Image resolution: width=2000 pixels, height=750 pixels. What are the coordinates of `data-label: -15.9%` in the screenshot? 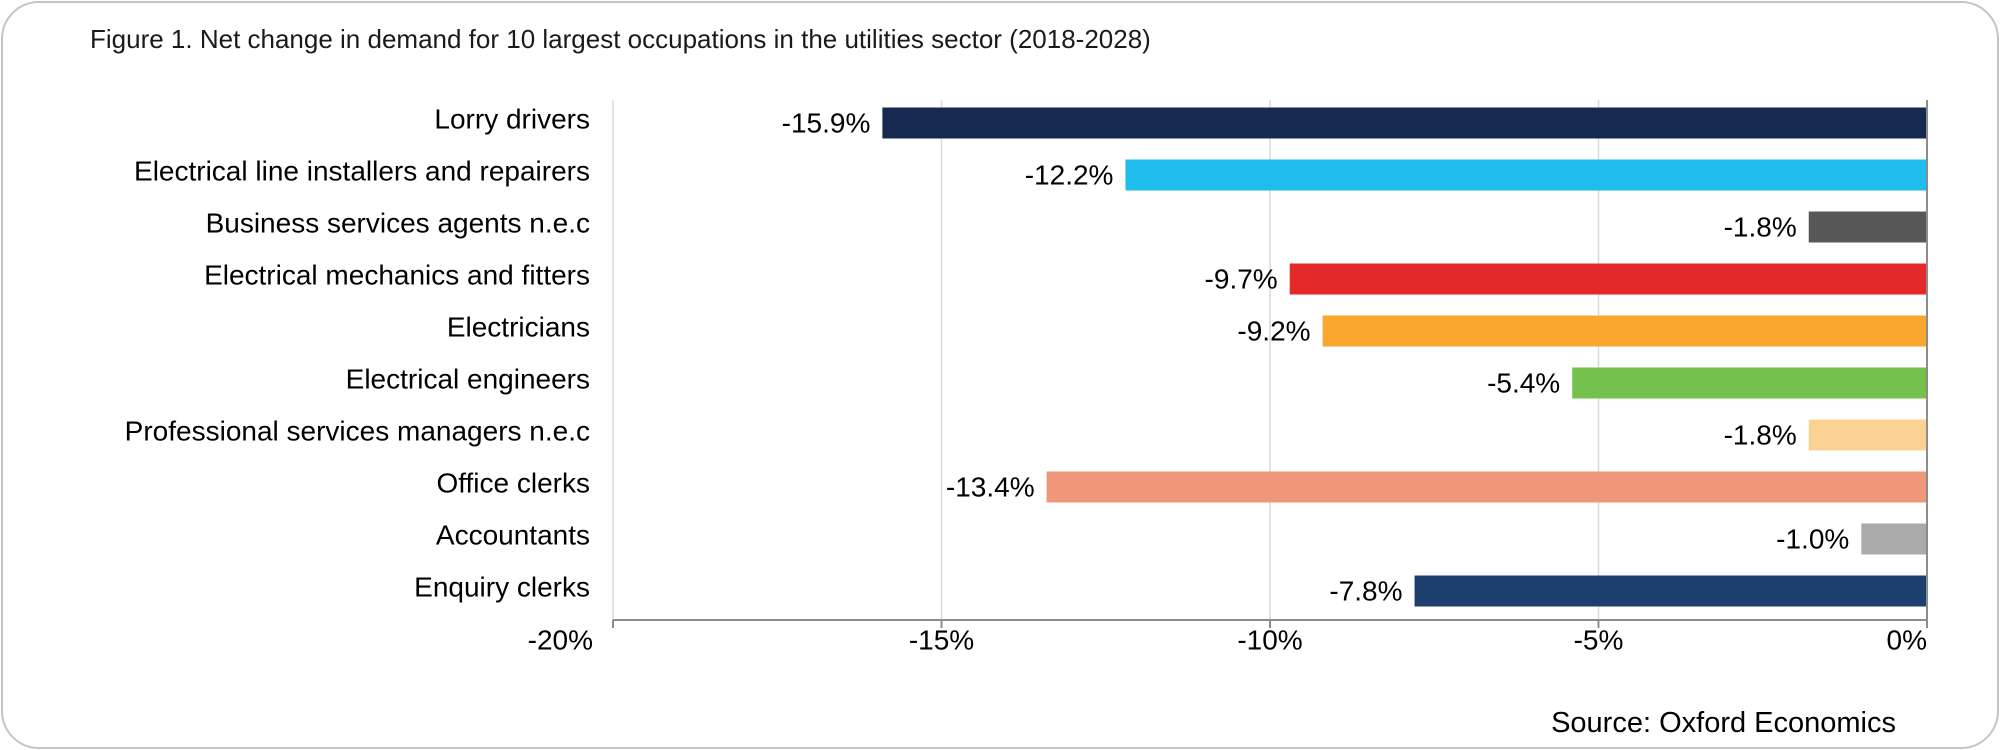 It's located at (826, 122).